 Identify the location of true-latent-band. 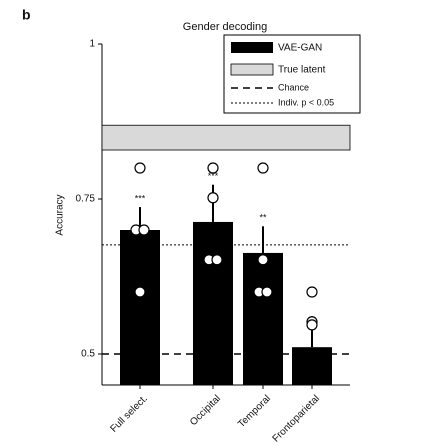
(226, 137).